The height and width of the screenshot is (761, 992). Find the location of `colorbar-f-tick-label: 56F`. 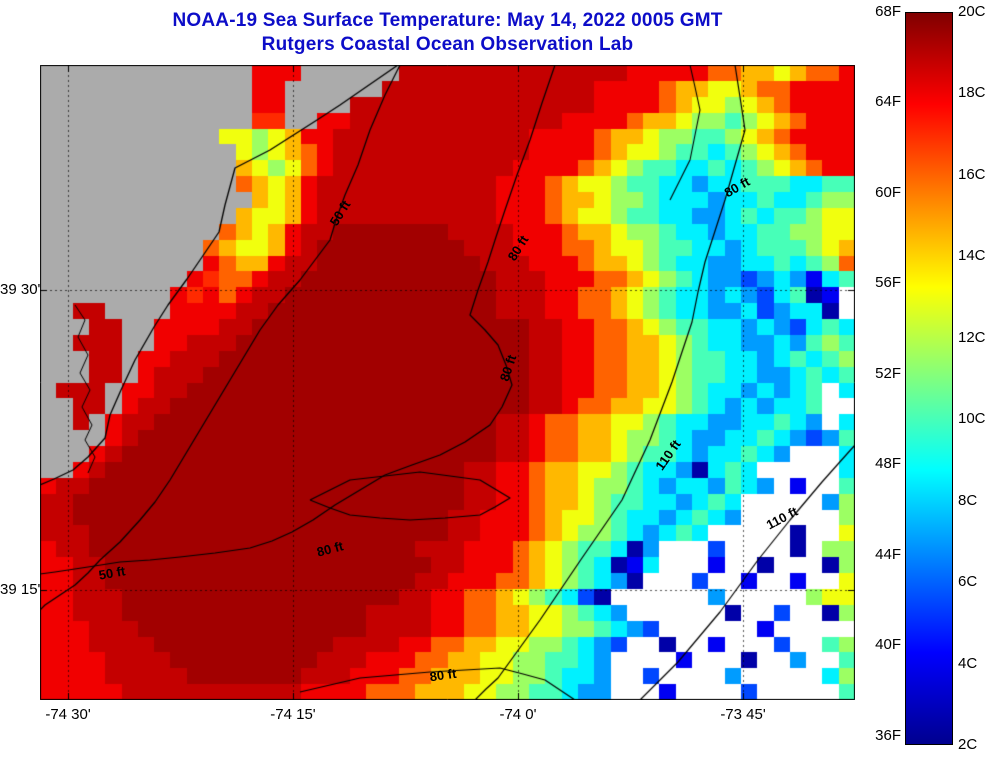

colorbar-f-tick-label: 56F is located at coordinates (888, 283).